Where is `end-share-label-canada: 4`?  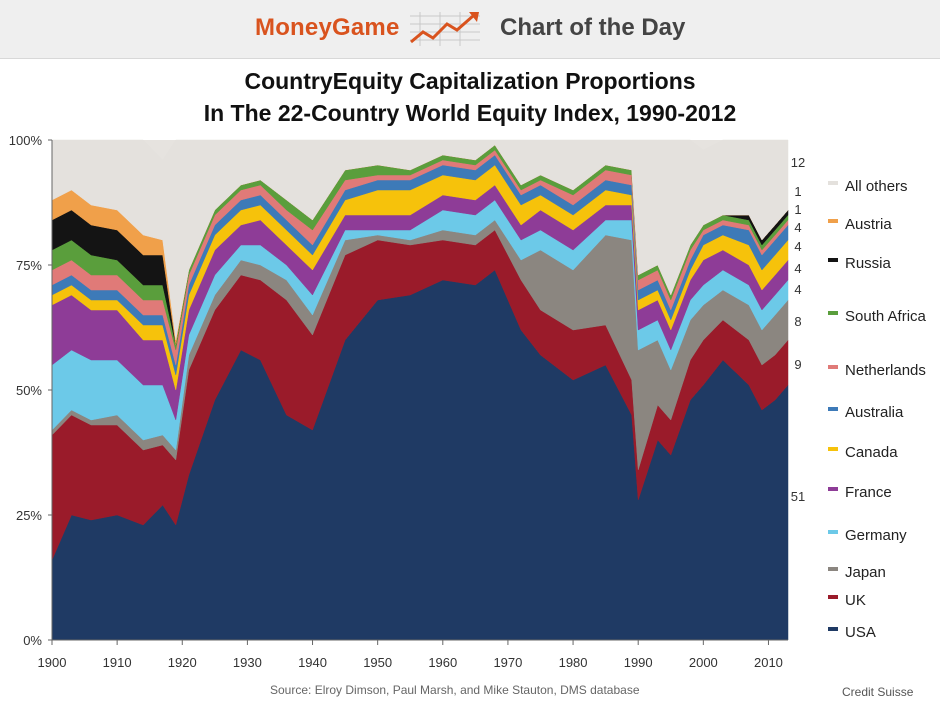 end-share-label-canada: 4 is located at coordinates (797, 246).